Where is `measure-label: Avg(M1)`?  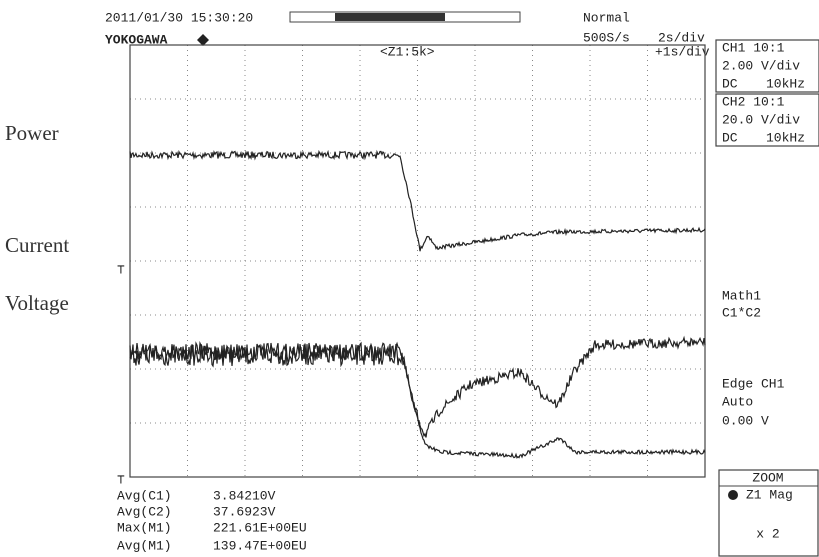 measure-label: Avg(M1) is located at coordinates (144, 545).